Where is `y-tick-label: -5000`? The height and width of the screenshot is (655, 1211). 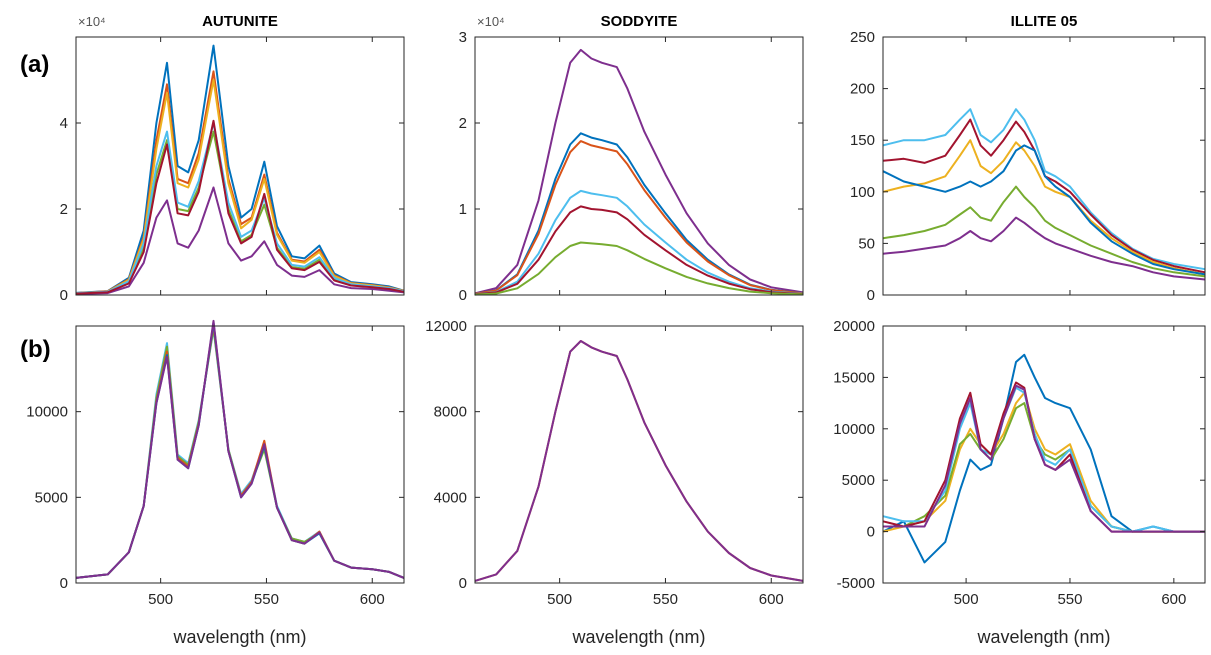
y-tick-label: -5000 is located at coordinates (856, 583).